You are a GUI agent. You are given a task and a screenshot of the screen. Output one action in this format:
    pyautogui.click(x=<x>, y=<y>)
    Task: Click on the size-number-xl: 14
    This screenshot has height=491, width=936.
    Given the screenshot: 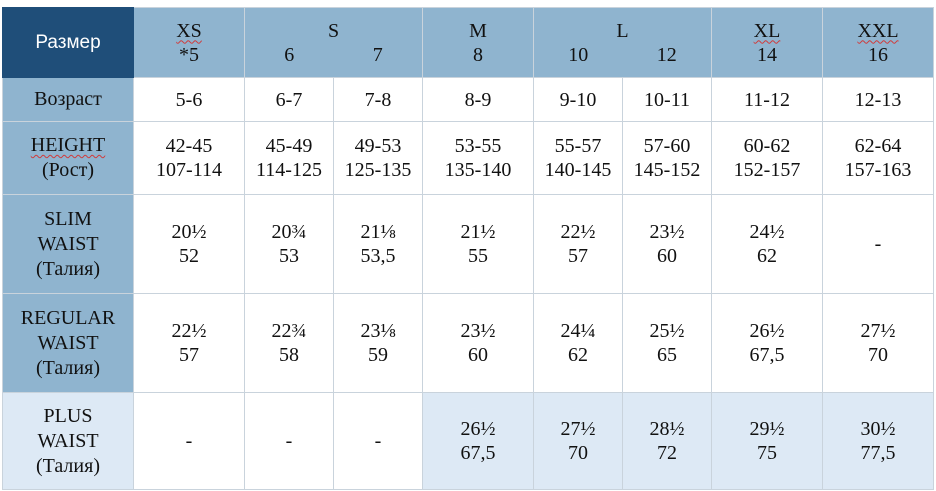 What is the action you would take?
    pyautogui.click(x=767, y=54)
    